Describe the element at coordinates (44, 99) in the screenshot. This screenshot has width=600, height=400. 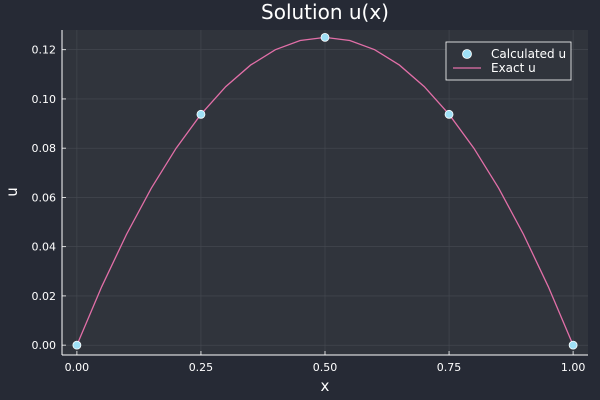
I see `y-tick-label: 0.10` at that location.